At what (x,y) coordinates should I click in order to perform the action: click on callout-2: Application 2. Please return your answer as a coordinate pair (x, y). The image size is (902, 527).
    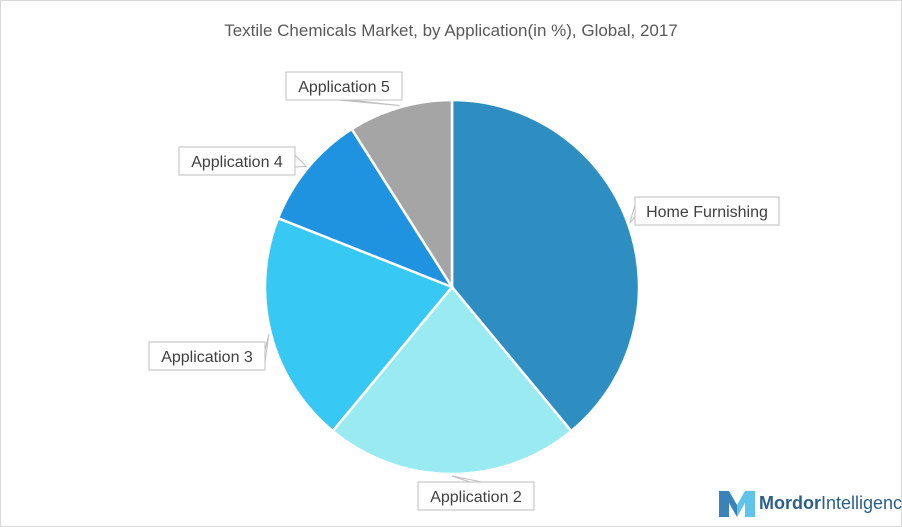
    Looking at the image, I should click on (476, 493).